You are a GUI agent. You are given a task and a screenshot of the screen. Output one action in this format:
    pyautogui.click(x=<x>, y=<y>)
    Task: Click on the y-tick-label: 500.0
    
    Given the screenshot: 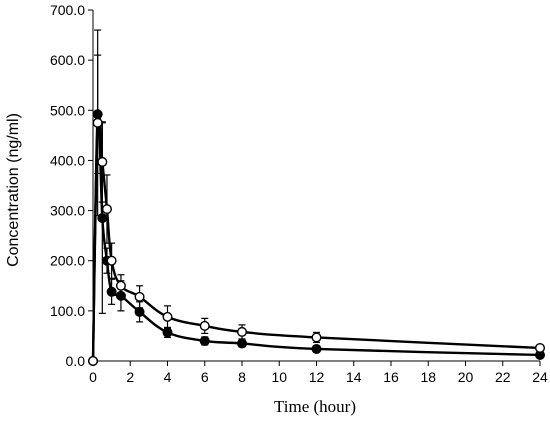 What is the action you would take?
    pyautogui.click(x=67, y=110)
    